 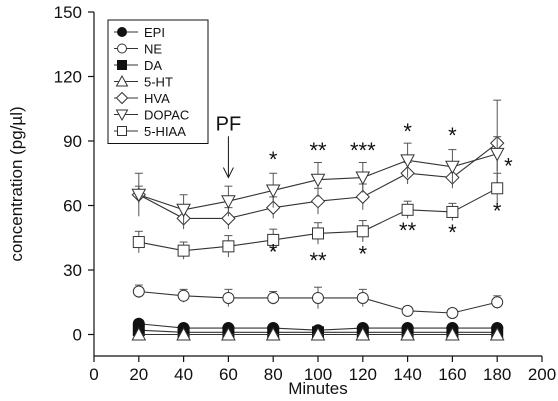 I want to click on x-axis-label: Minutes, so click(x=318, y=388).